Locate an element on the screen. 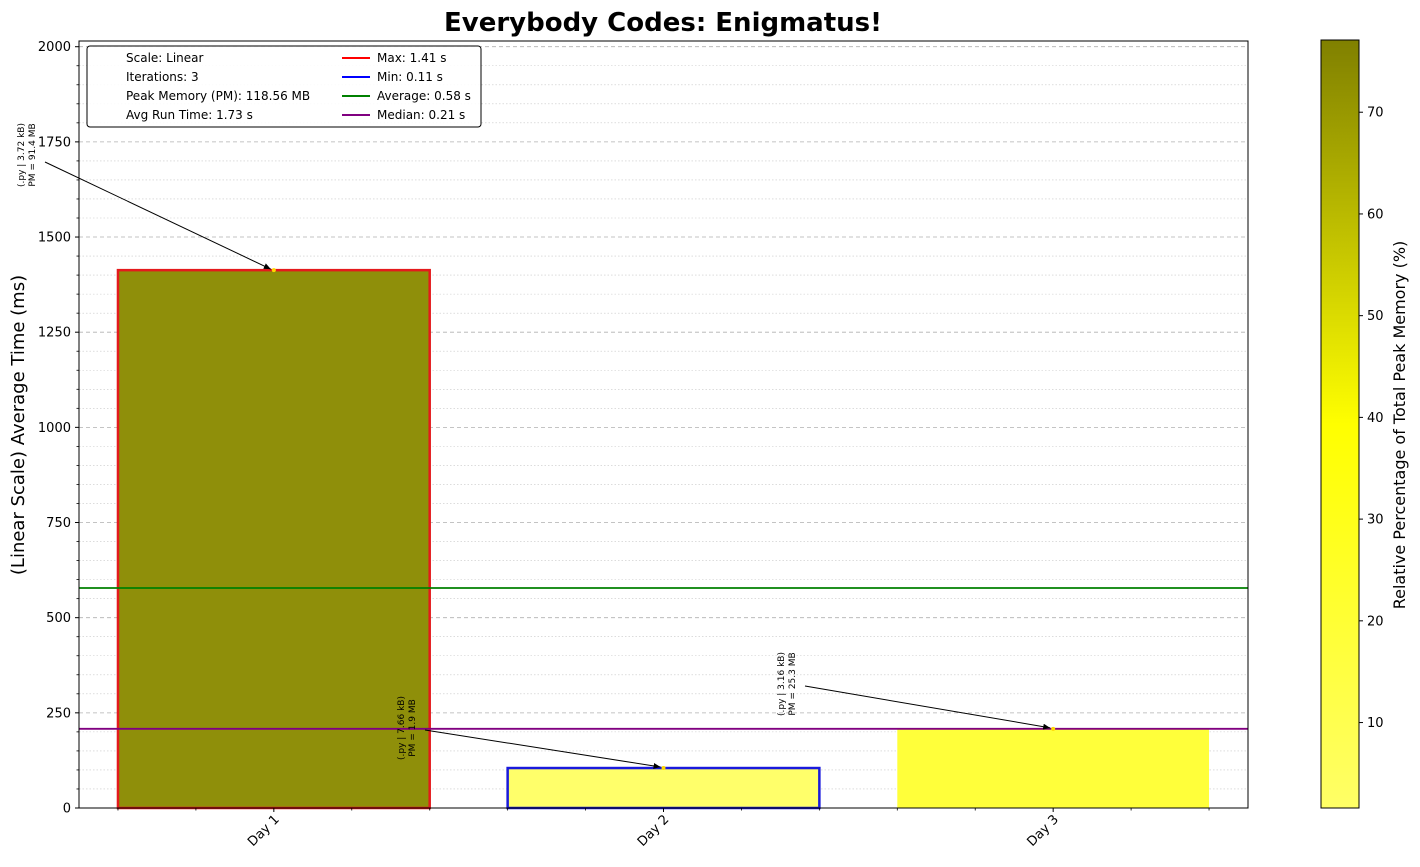  legend-label-min: Min: 0.11 s is located at coordinates (410, 77).